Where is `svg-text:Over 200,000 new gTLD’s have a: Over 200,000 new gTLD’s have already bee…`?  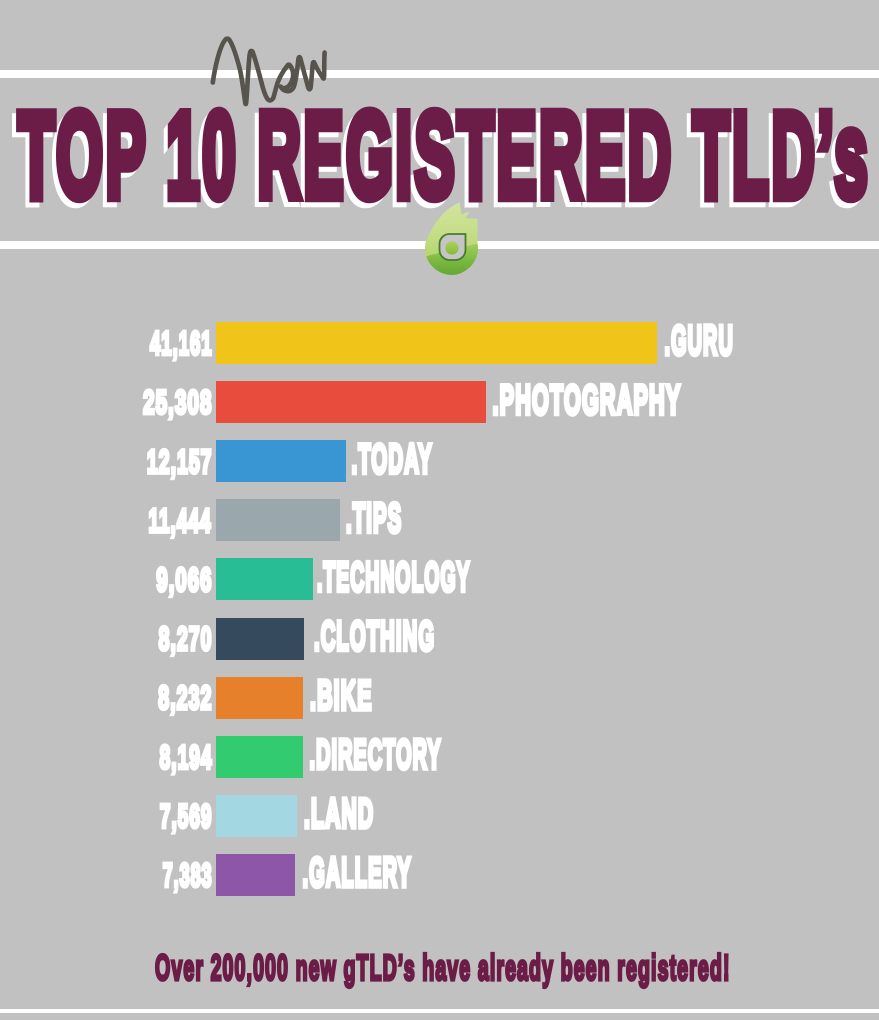 svg-text:Over 200,000 new gTLD’s have a: Over 200,000 new gTLD’s have already bee… is located at coordinates (443, 969).